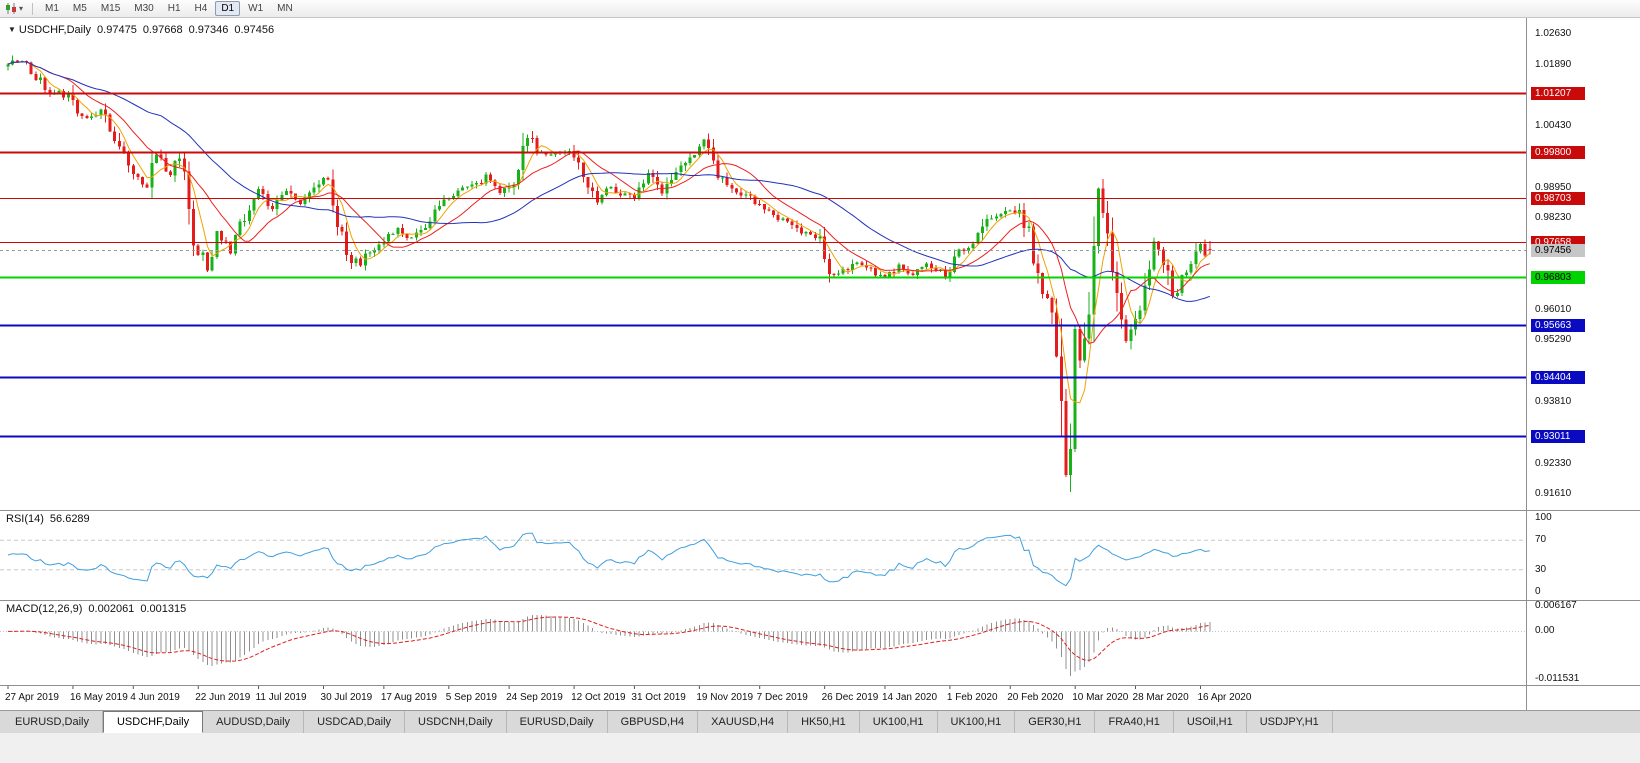  I want to click on price-level-label-0.99800: 0.99800, so click(1558, 152).